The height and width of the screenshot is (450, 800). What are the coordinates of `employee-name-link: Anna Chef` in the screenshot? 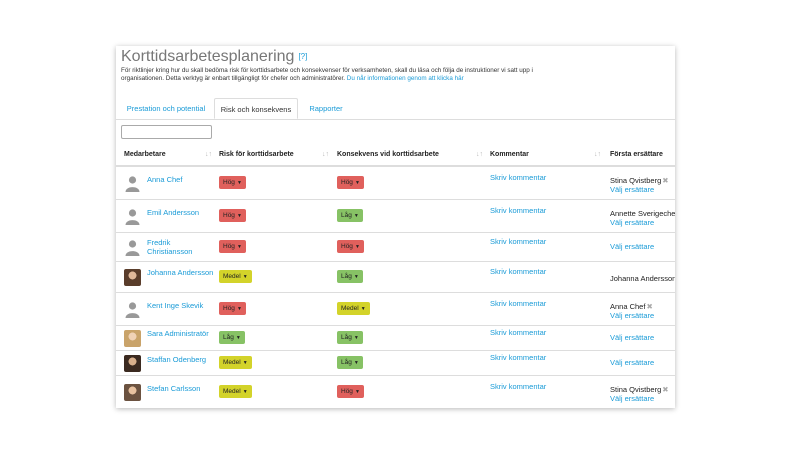 It's located at (165, 179).